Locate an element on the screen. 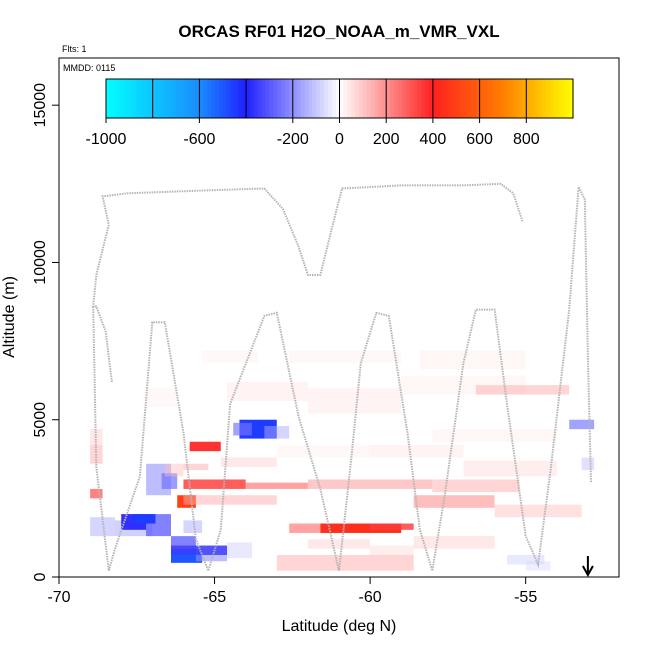  y-tick-label: 0 is located at coordinates (40, 576).